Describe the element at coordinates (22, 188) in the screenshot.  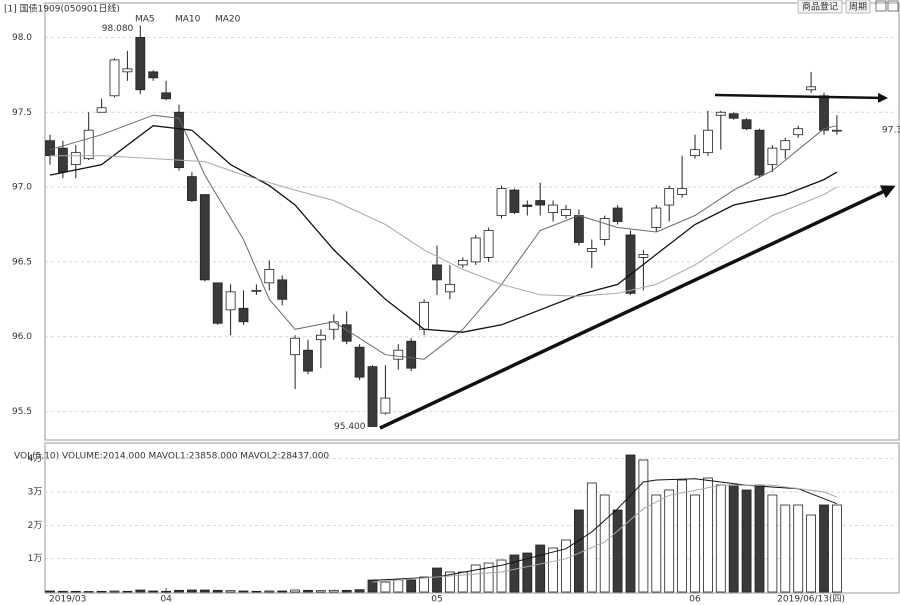
I see `y-tick-label: 97.0` at that location.